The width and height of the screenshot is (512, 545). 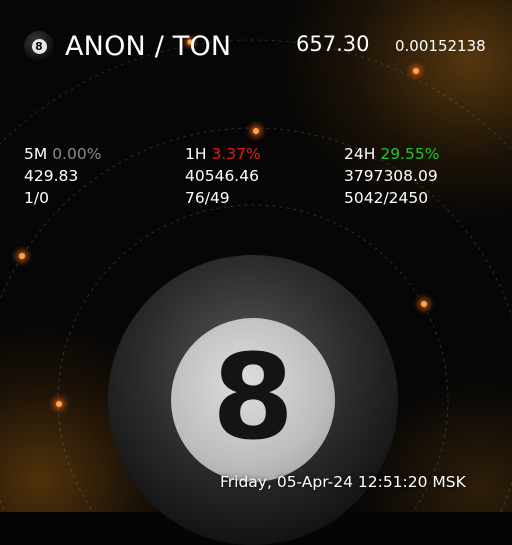 I want to click on eight-ball-face: 8, so click(x=253, y=400).